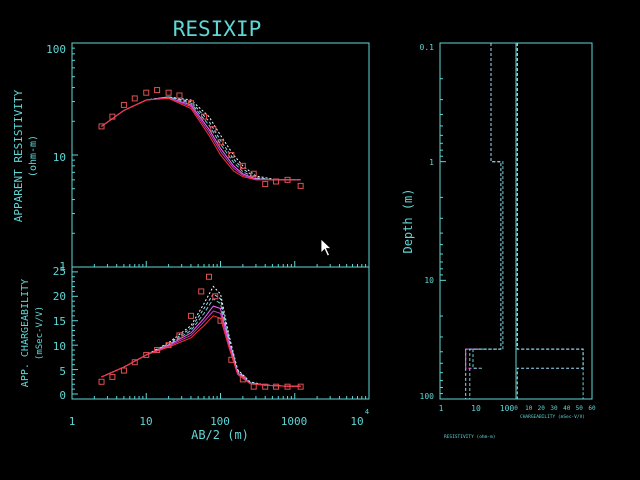 This screenshot has width=640, height=480. Describe the element at coordinates (469, 437) in the screenshot. I see `res-xaxis-label: RESISTIVITY (ohm-m)` at that location.